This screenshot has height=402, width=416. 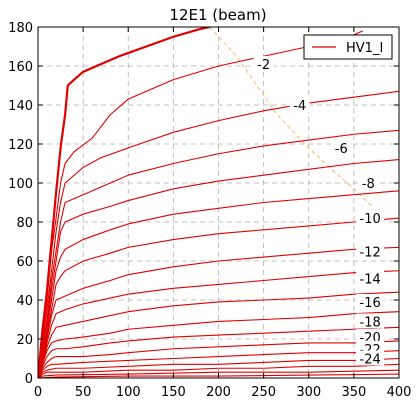 I want to click on curve-label-text: -2, so click(x=263, y=65).